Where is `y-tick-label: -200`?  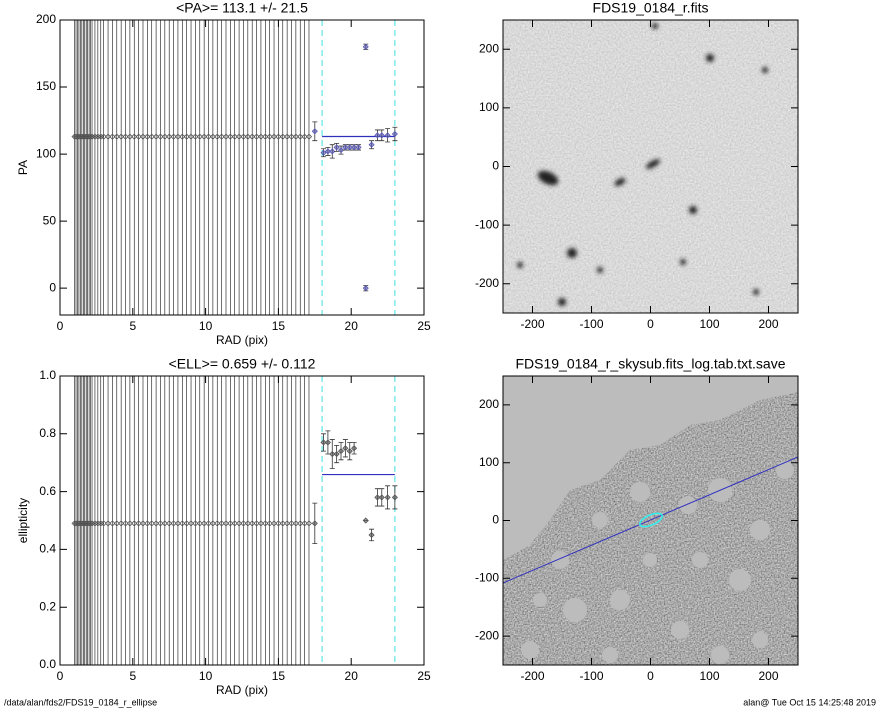
y-tick-label: -200 is located at coordinates (487, 635).